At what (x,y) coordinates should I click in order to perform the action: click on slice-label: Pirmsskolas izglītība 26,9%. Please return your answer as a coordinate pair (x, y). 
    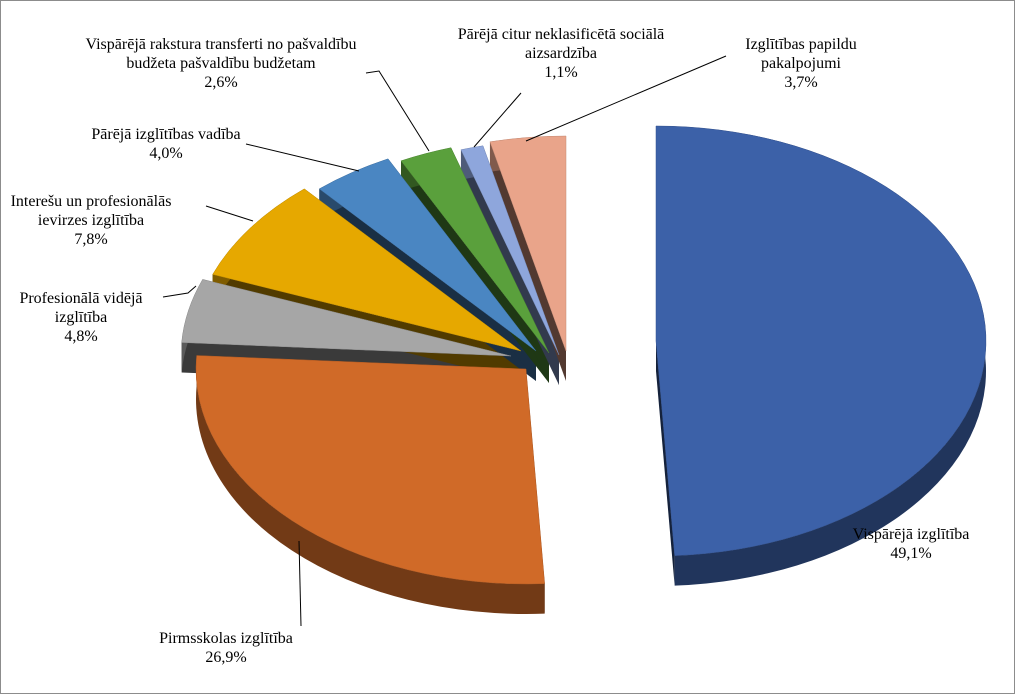
    Looking at the image, I should click on (226, 648).